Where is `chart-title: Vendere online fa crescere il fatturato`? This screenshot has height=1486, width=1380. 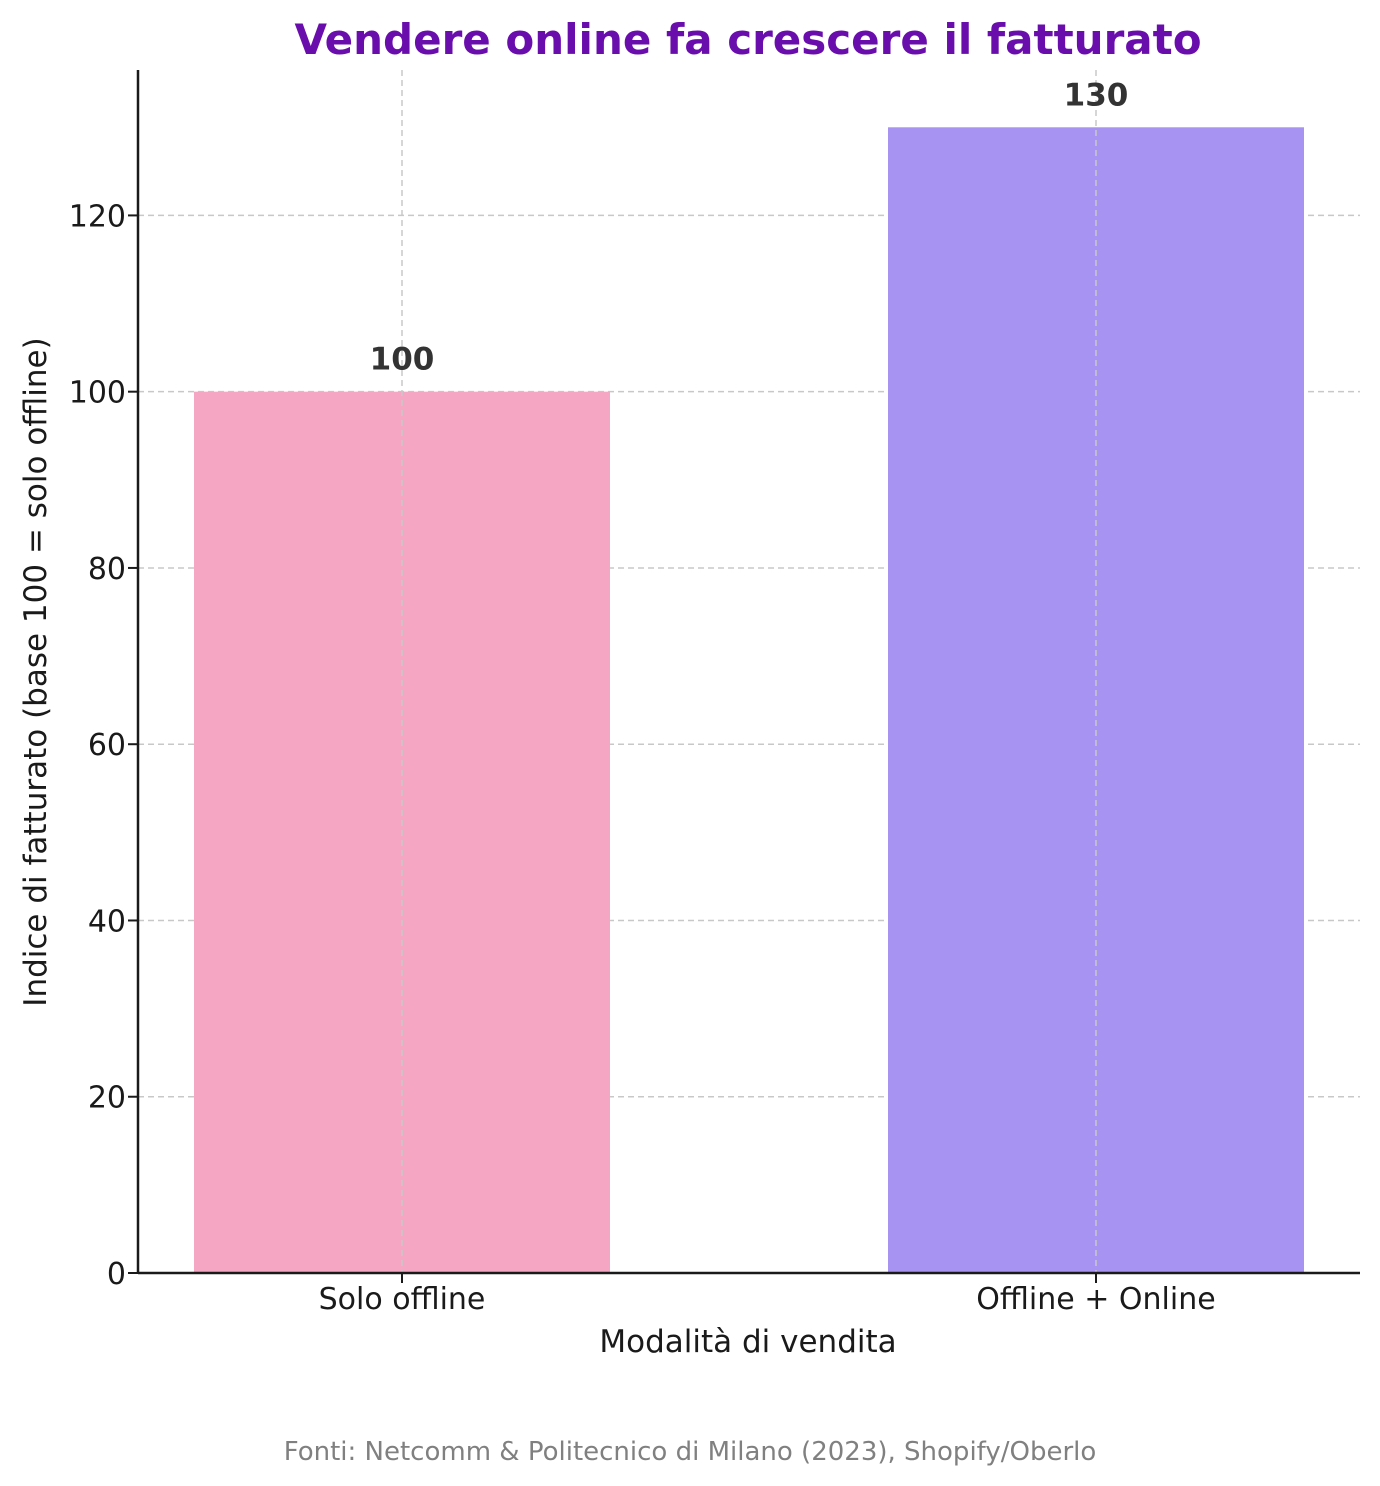 chart-title: Vendere online fa crescere il fatturato is located at coordinates (747, 39).